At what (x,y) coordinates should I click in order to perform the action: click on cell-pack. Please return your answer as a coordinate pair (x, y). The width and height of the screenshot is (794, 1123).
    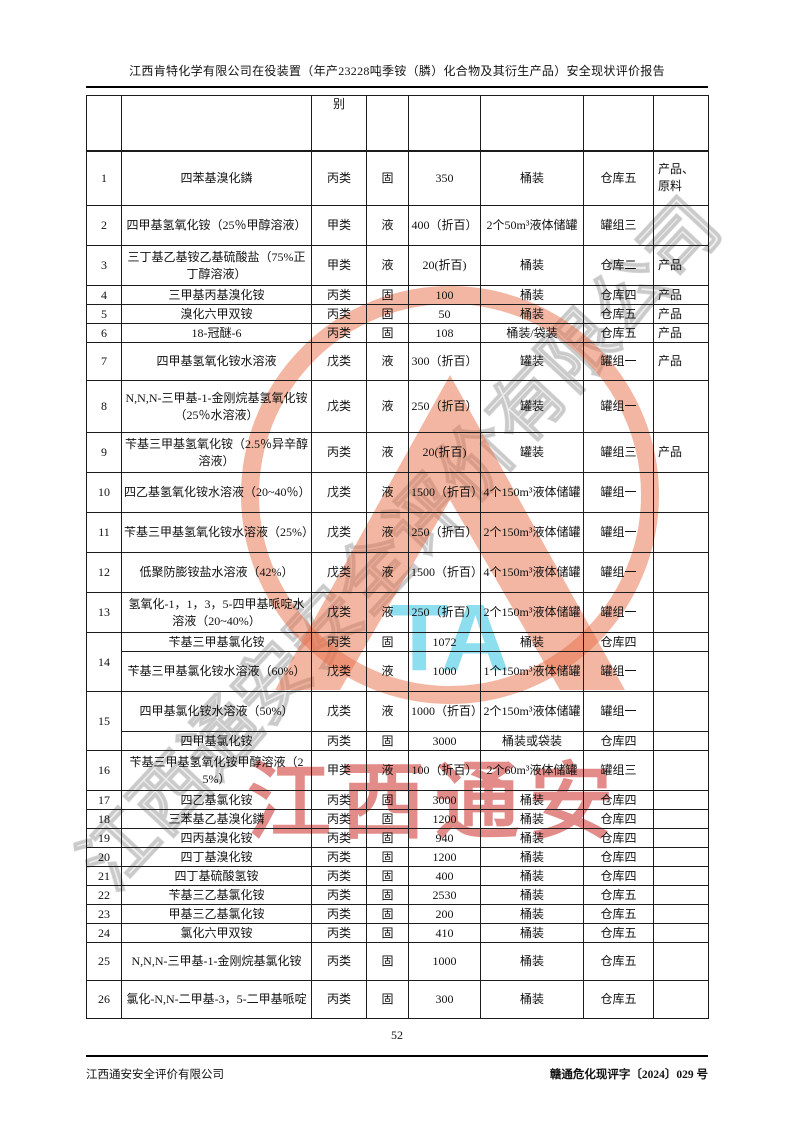
    Looking at the image, I should click on (532, 123).